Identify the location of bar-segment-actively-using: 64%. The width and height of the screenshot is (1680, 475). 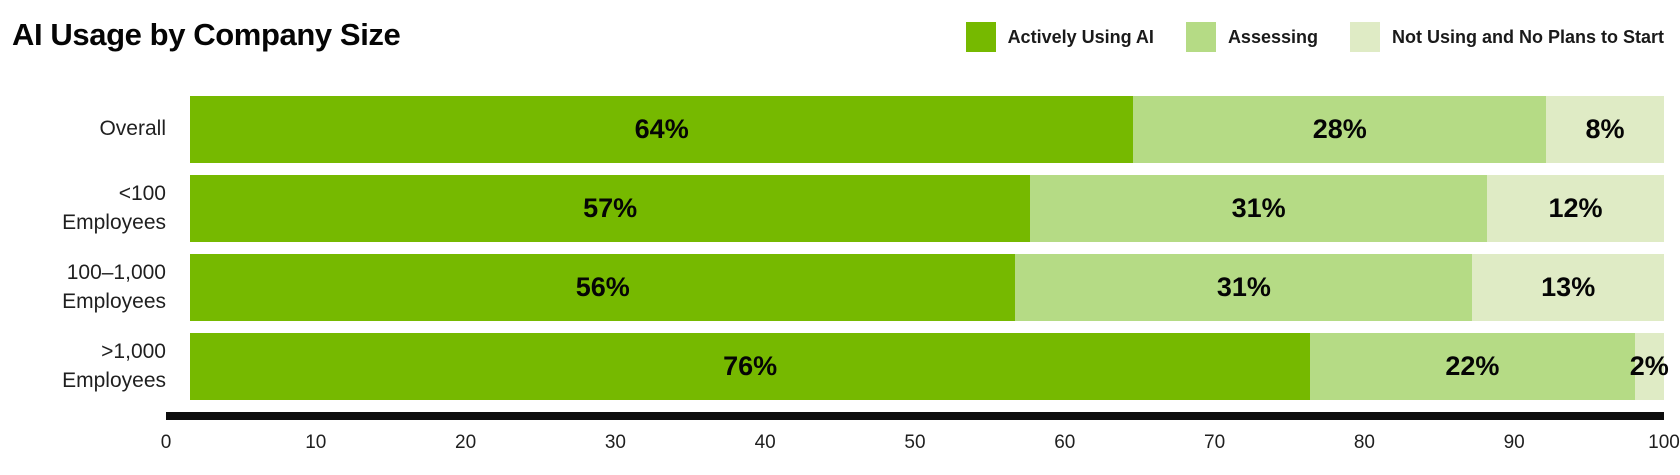
(662, 130).